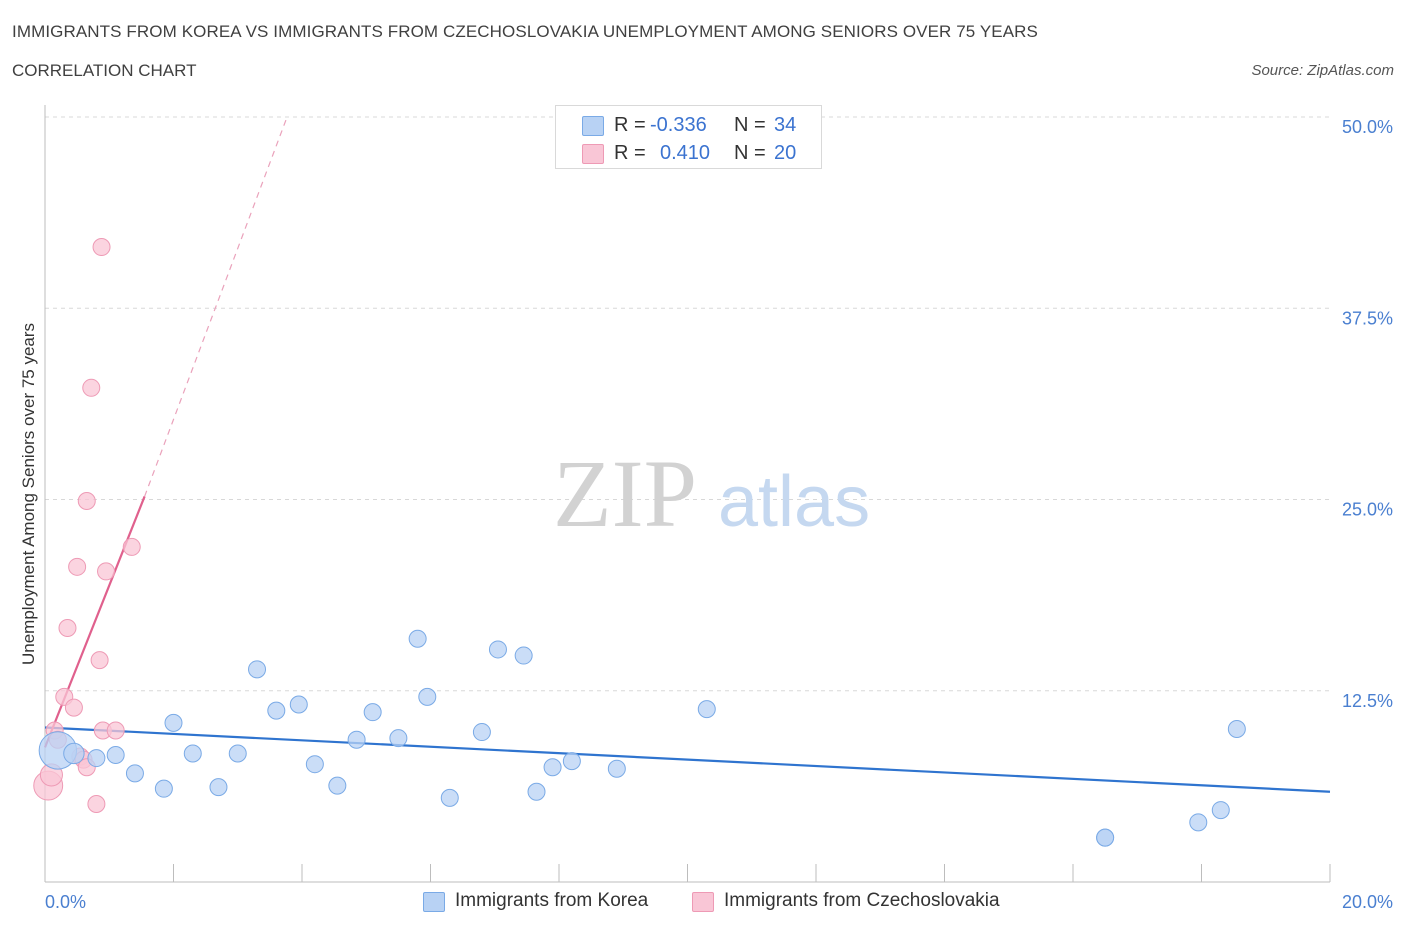 This screenshot has width=1406, height=930. Describe the element at coordinates (593, 154) in the screenshot. I see `czech-swatch` at that location.